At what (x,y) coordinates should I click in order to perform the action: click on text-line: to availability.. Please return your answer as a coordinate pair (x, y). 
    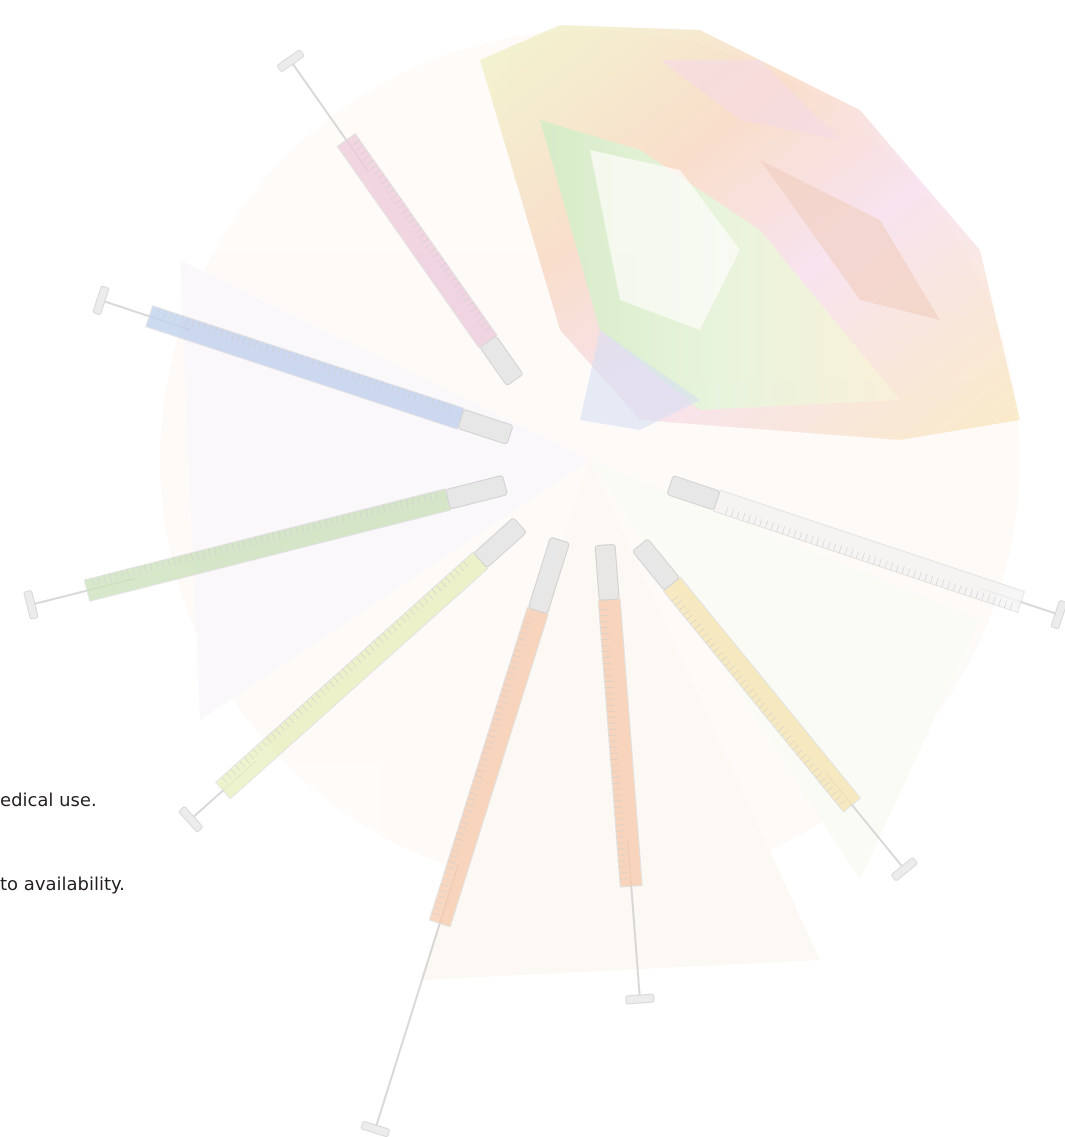
    Looking at the image, I should click on (62, 884).